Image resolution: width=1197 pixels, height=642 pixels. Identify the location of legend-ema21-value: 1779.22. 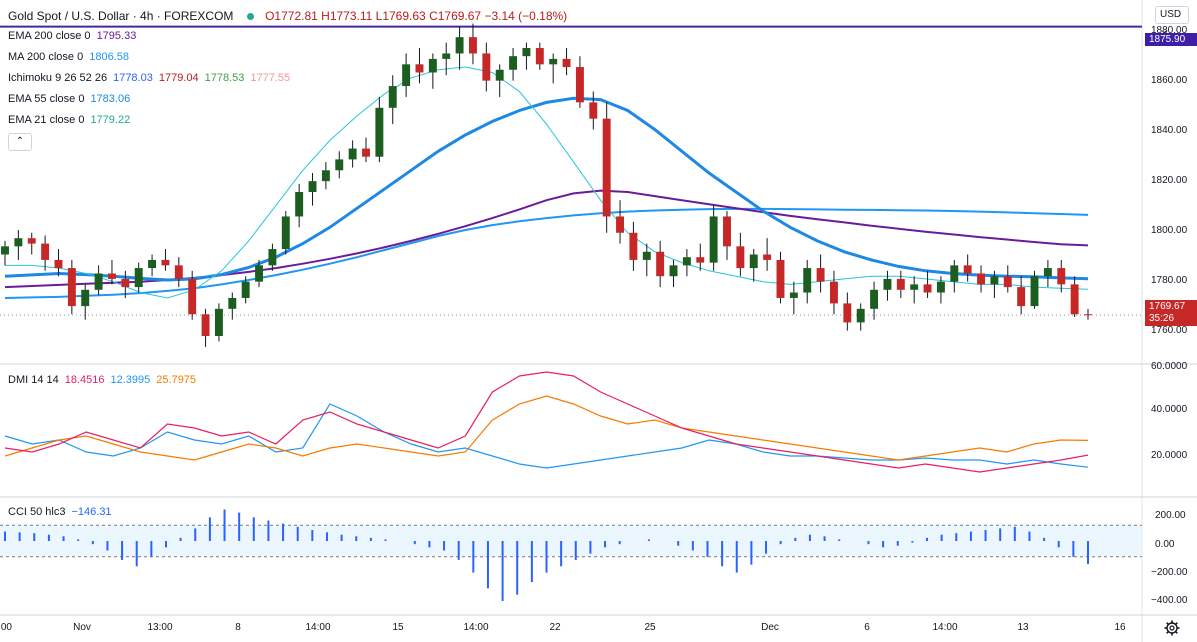
(110, 120).